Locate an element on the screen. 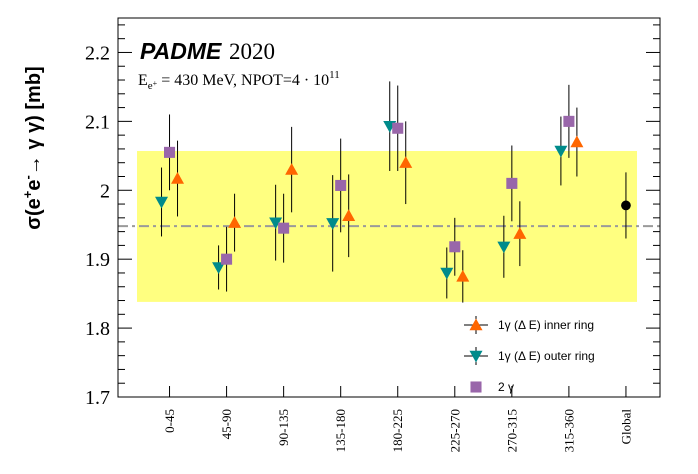 The height and width of the screenshot is (474, 698). y-tick-label: 1.7 is located at coordinates (97, 398).